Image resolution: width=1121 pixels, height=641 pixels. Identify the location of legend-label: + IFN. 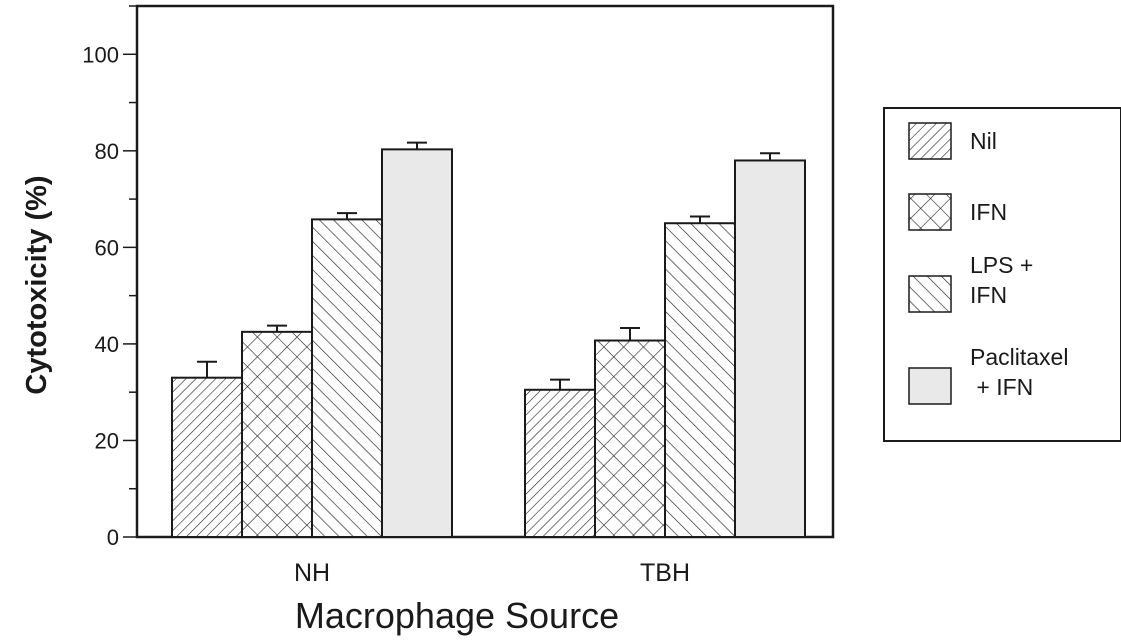
(1001, 387).